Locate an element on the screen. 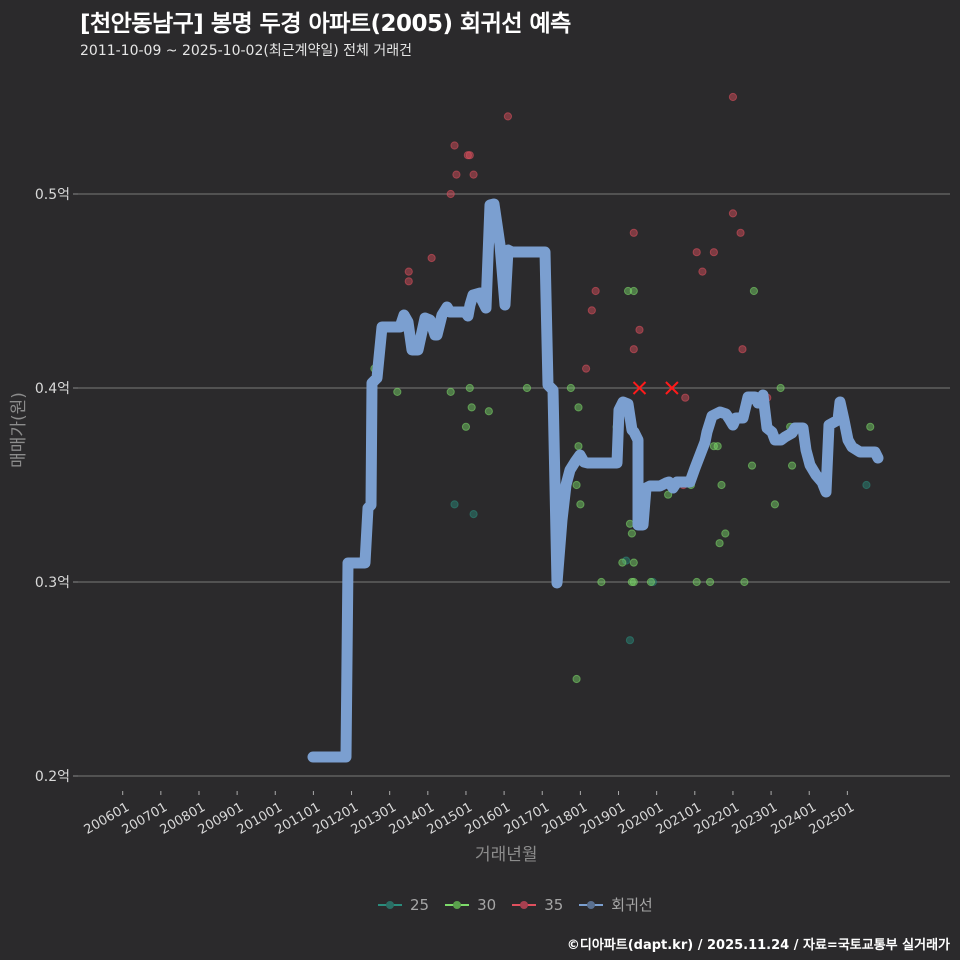 The width and height of the screenshot is (960, 960). legend-item-regression: 회귀선 is located at coordinates (616, 904).